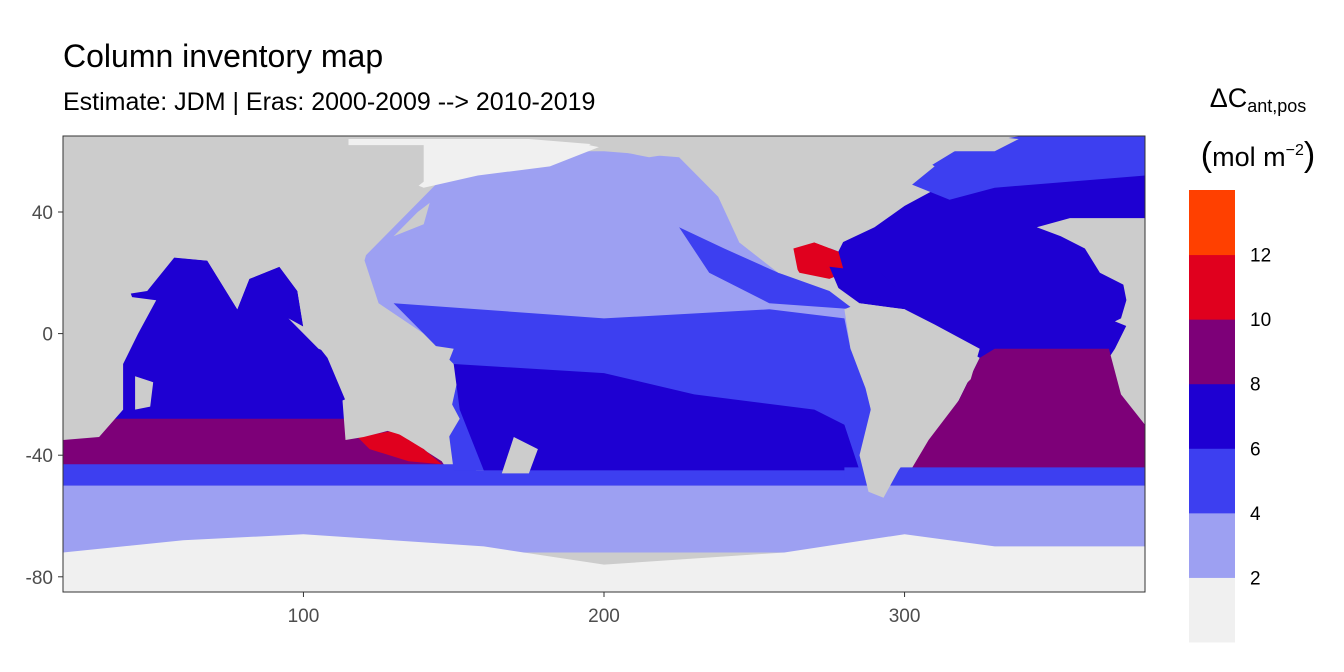  Describe the element at coordinates (905, 616) in the screenshot. I see `x-tick-label: 300` at that location.